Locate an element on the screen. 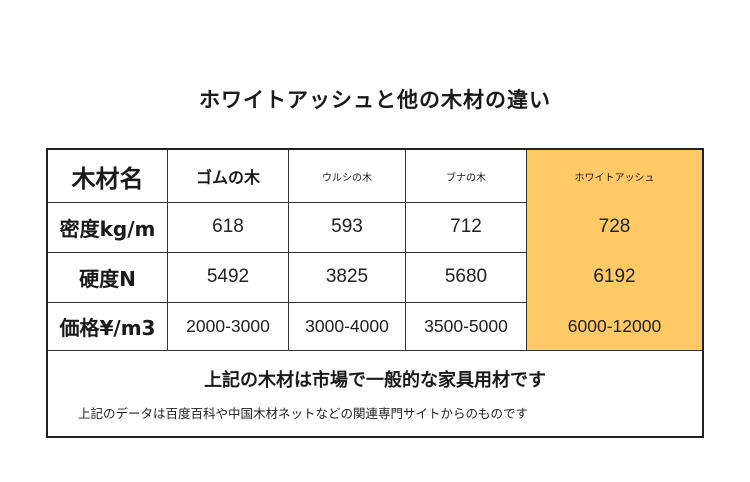  table-row-density: 密度kg/m 618 593 712 728 is located at coordinates (375, 227).